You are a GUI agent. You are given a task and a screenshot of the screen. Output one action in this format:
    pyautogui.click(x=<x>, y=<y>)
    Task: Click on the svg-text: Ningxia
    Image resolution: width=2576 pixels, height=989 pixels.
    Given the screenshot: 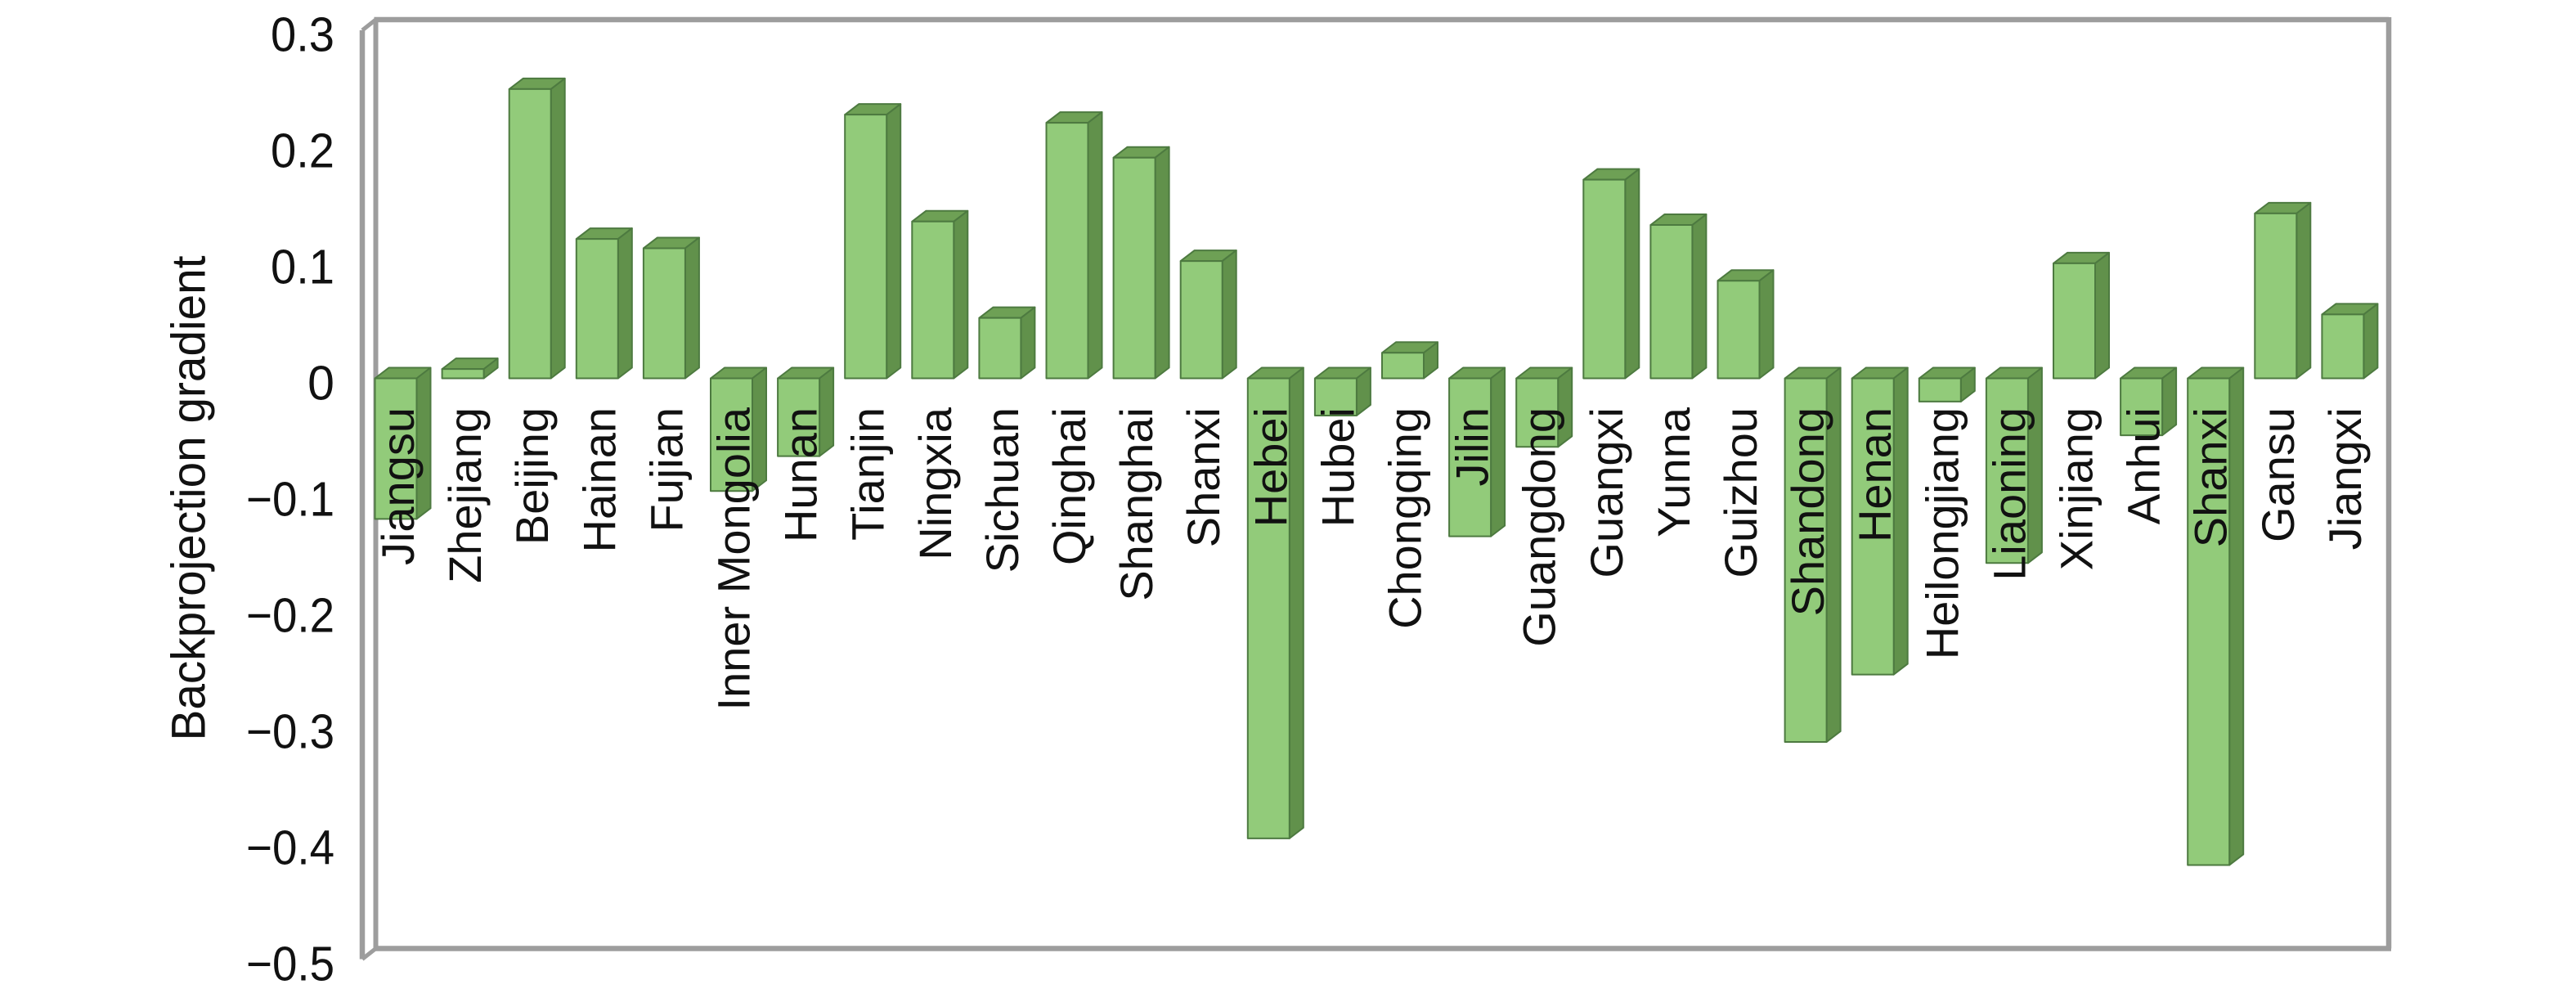 What is the action you would take?
    pyautogui.click(x=935, y=483)
    